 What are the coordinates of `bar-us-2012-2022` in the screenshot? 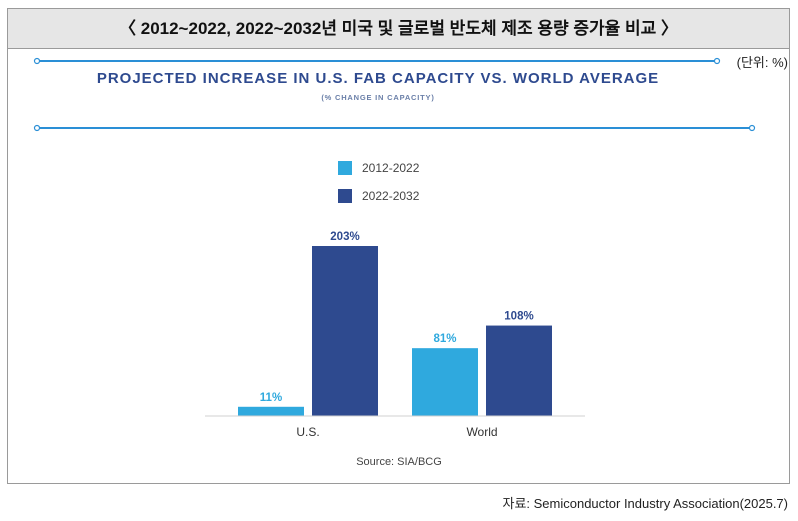 It's located at (271, 411).